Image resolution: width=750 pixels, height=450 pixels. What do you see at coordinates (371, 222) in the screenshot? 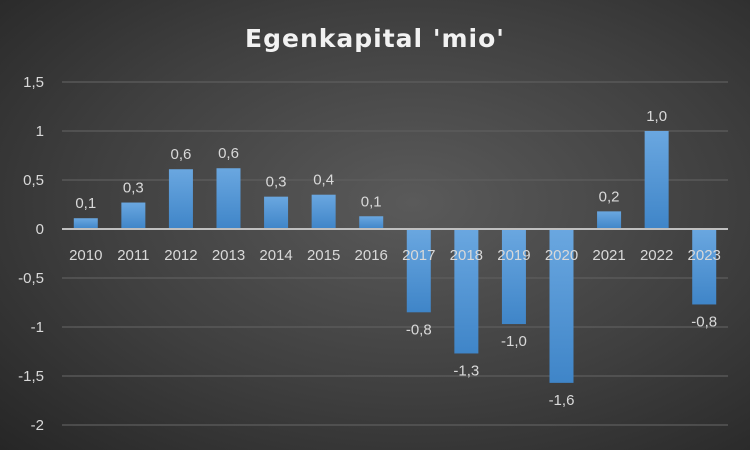
I see `bar-2016` at bounding box center [371, 222].